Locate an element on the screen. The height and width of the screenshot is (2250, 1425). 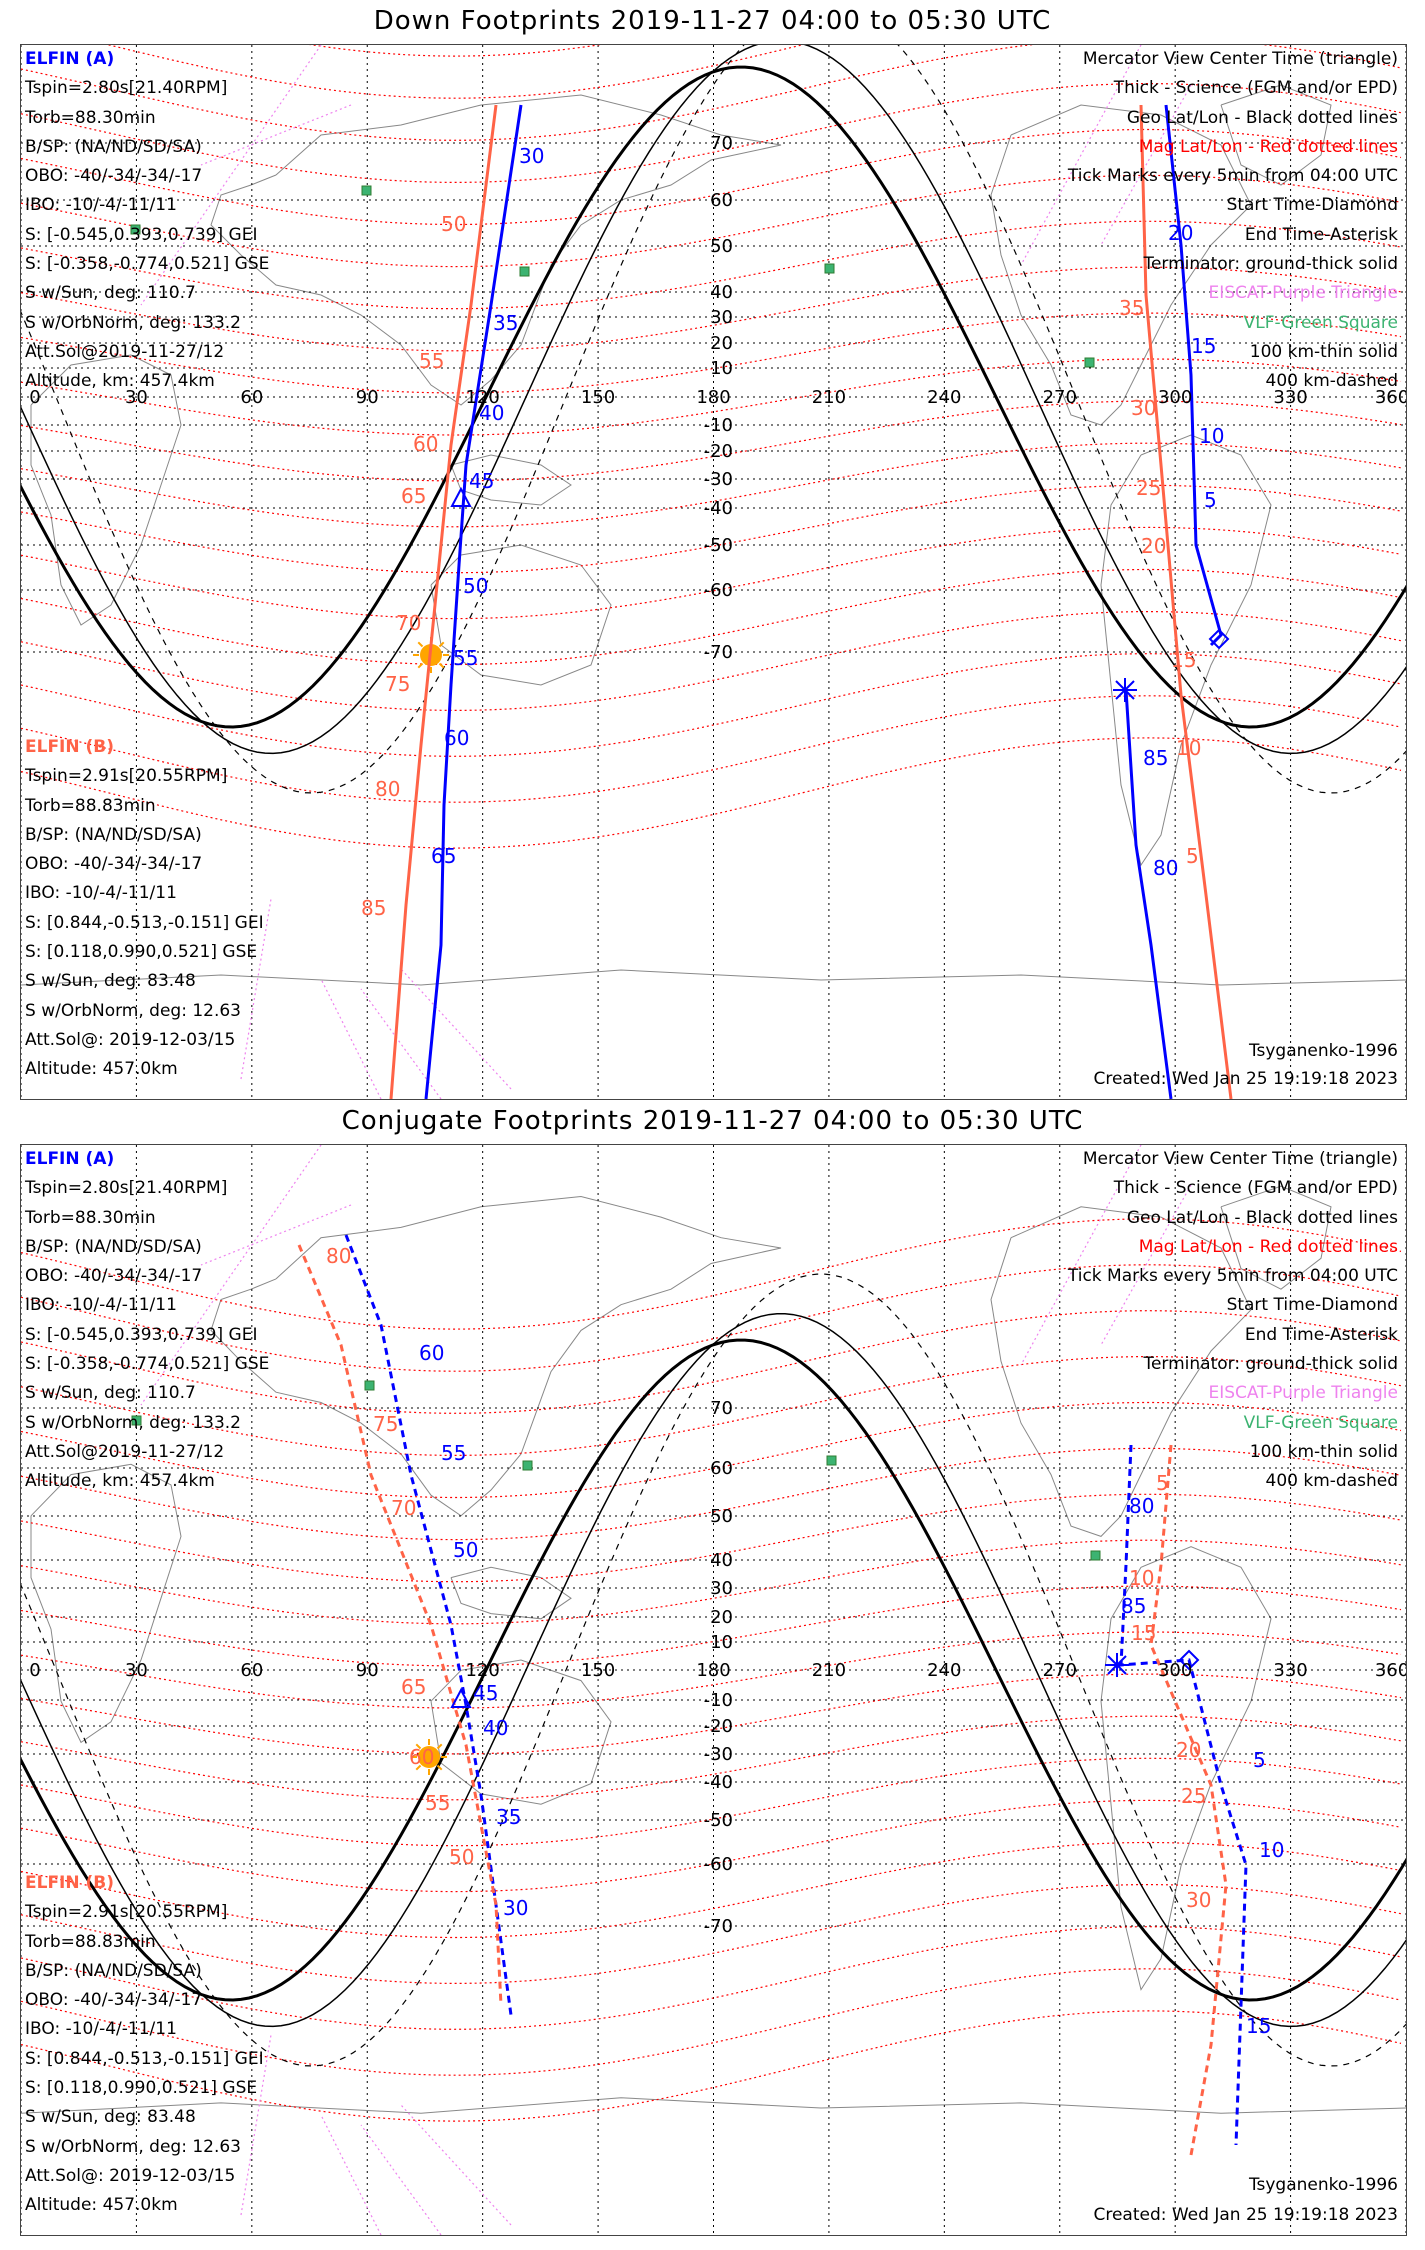
sat-a-line: OBO: -40/-34/-34/-17 is located at coordinates (114, 176).